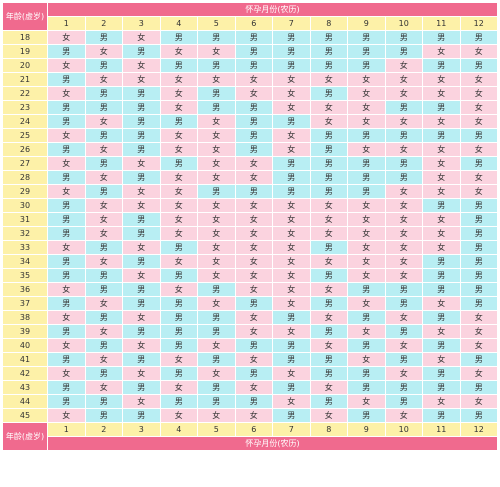 This screenshot has height=487, width=500. Describe the element at coordinates (25, 107) in the screenshot. I see `age-label: 23` at that location.